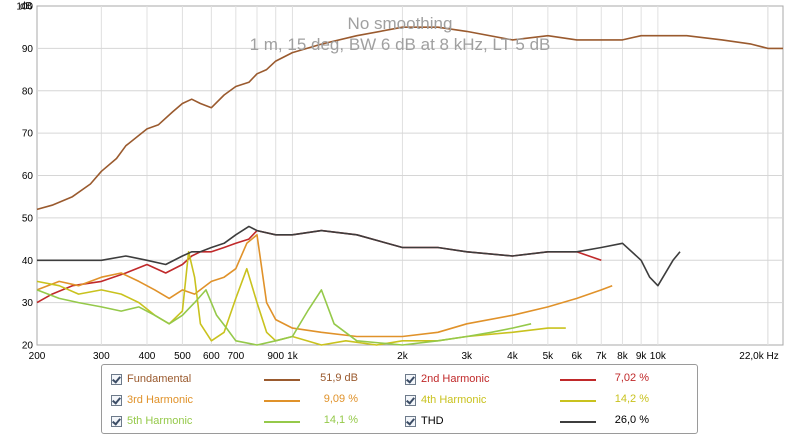  What do you see at coordinates (147, 356) in the screenshot?
I see `x-tick-label: 400` at bounding box center [147, 356].